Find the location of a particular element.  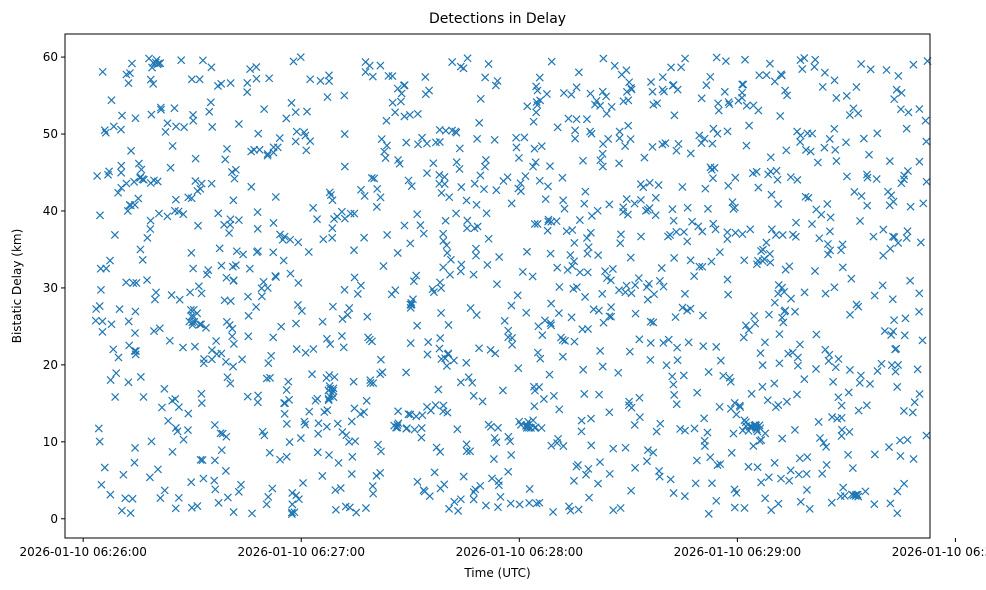

x-axis-label: Time (UTC) is located at coordinates (496, 573).